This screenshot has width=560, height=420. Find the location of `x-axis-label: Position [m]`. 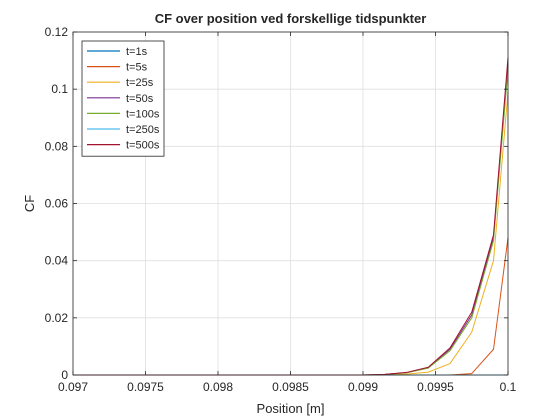

x-axis-label: Position [m] is located at coordinates (291, 408).